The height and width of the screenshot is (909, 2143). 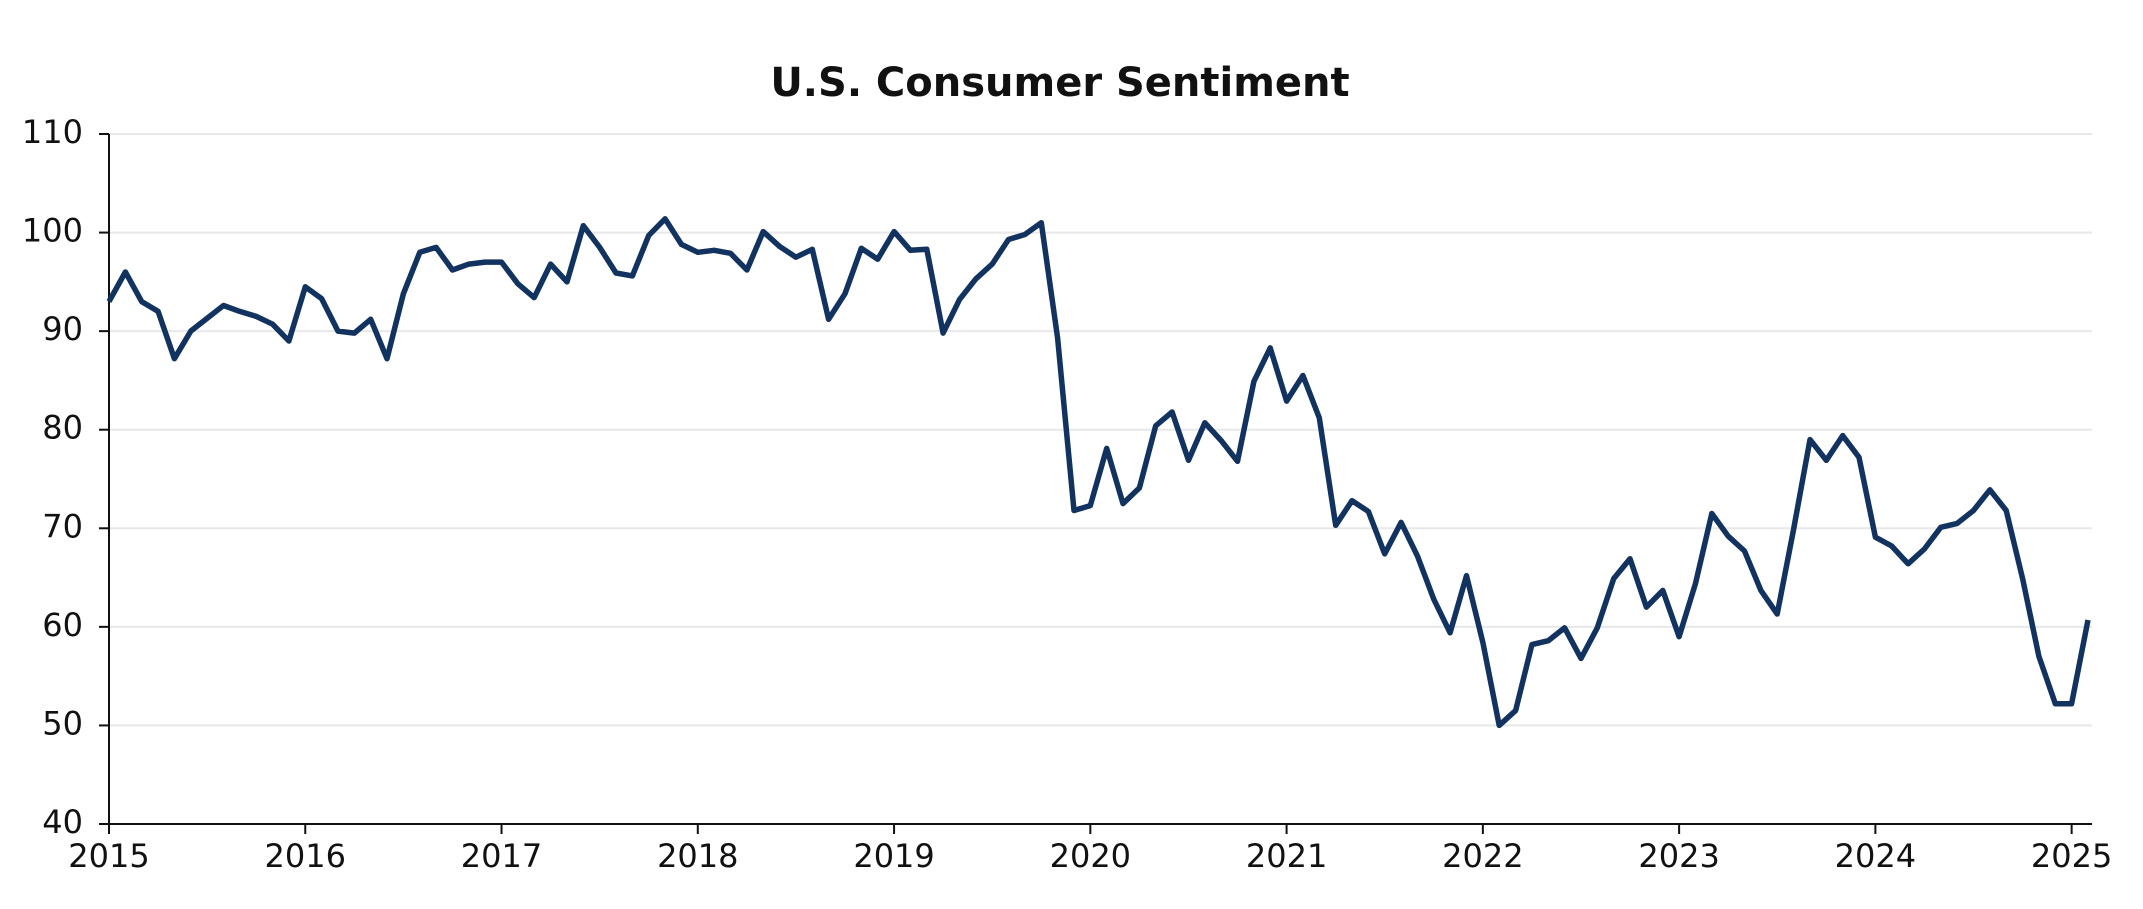 I want to click on x-tick-label: 2025, so click(x=2071, y=856).